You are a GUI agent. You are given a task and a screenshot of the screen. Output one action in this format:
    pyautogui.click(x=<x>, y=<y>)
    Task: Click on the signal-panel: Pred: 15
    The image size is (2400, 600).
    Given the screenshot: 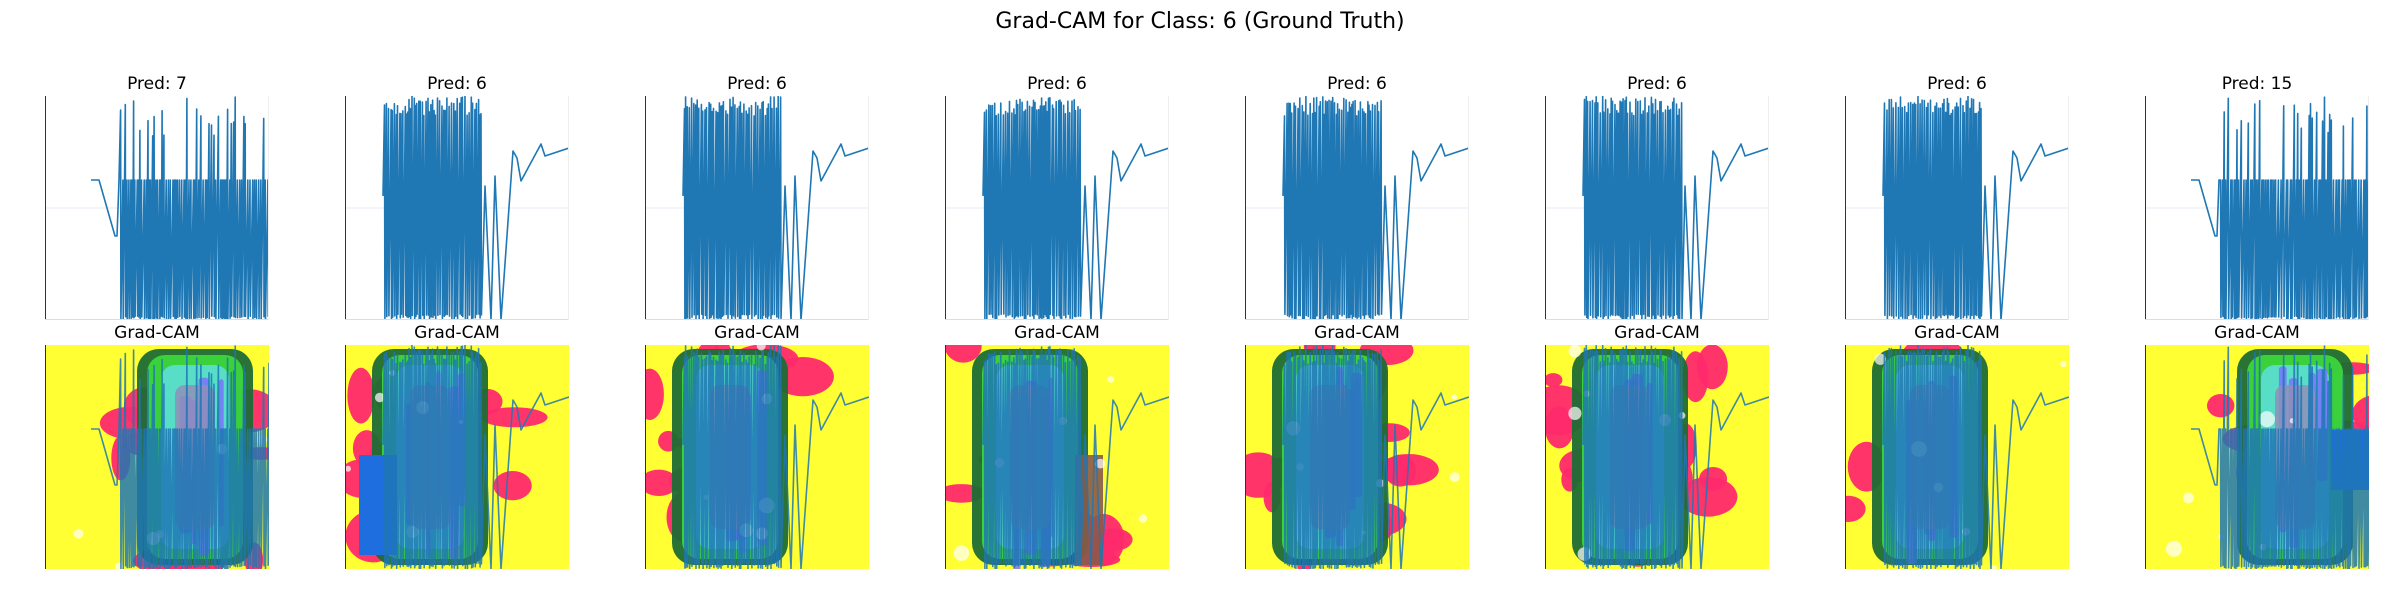 What is the action you would take?
    pyautogui.click(x=2257, y=197)
    